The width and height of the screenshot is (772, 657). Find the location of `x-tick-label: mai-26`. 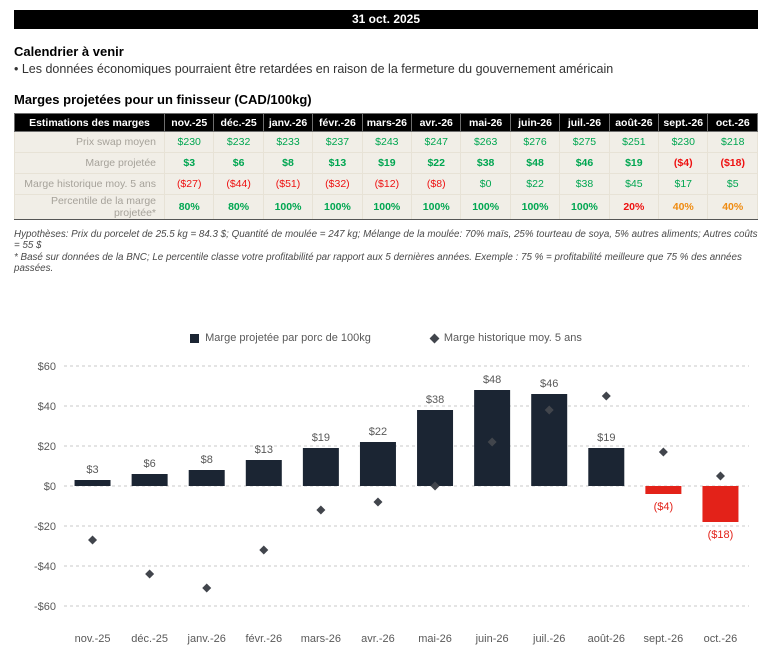

x-tick-label: mai-26 is located at coordinates (435, 639).